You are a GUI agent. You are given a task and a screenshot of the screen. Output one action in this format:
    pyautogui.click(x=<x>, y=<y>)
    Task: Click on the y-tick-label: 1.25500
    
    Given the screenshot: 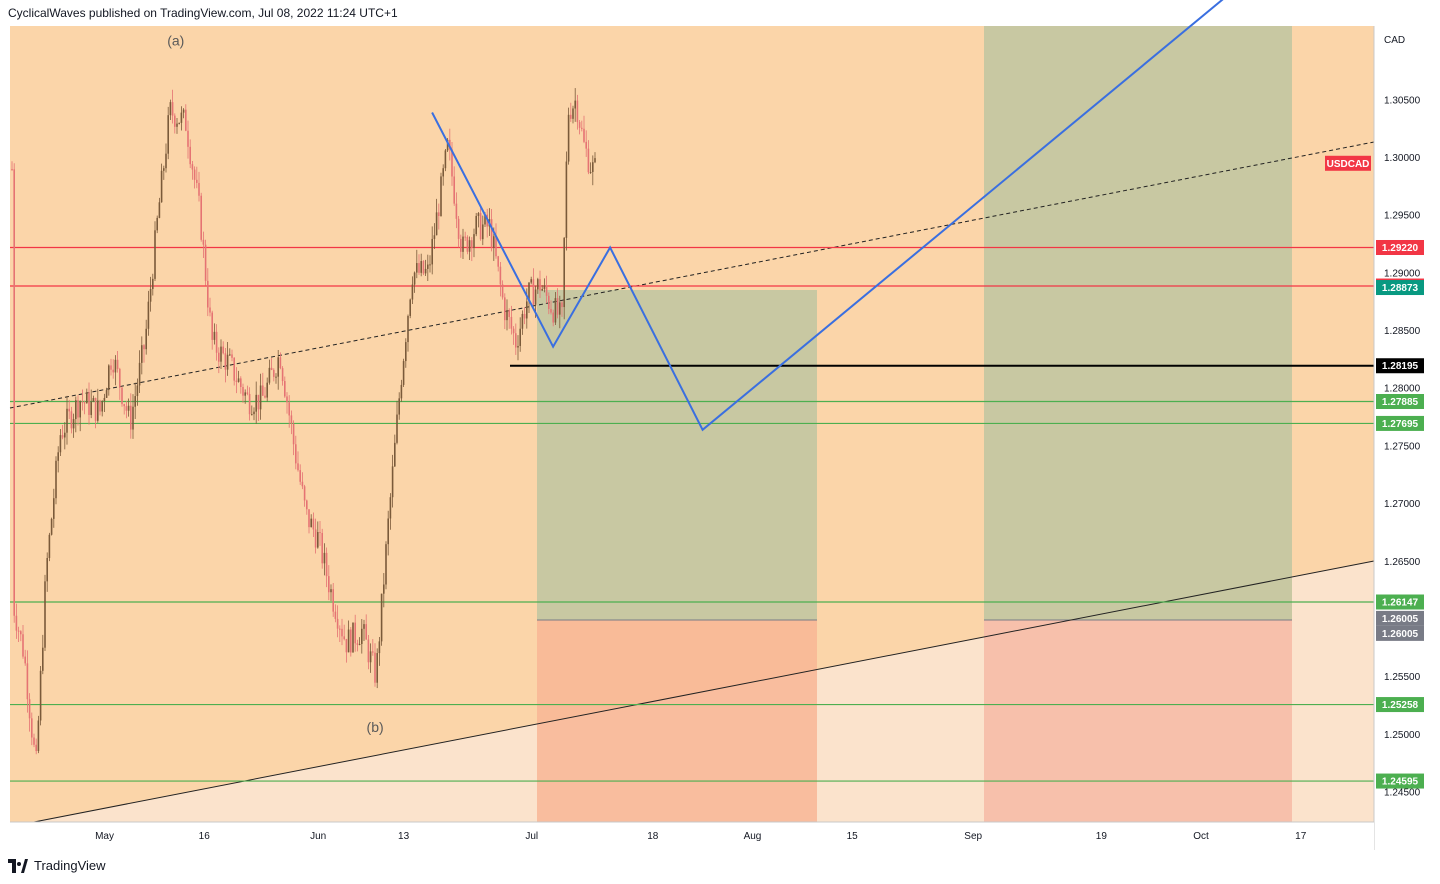 What is the action you would take?
    pyautogui.click(x=1402, y=677)
    